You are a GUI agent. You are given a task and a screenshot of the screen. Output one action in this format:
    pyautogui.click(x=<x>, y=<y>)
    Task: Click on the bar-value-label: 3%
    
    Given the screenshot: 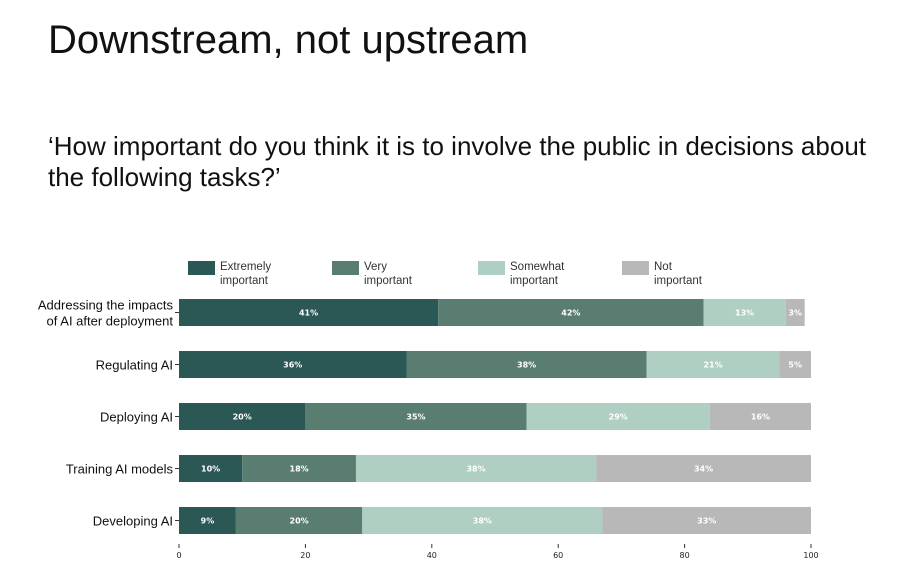 What is the action you would take?
    pyautogui.click(x=795, y=313)
    